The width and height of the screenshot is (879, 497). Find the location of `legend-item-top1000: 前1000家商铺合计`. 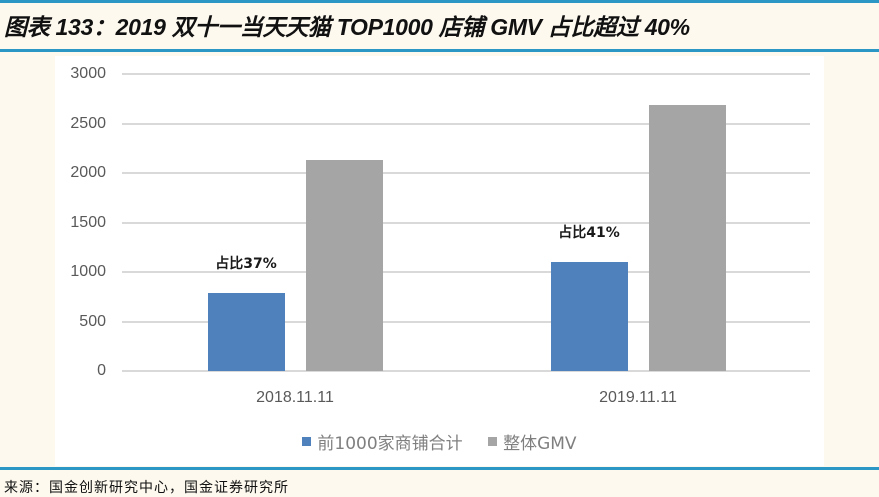

legend-item-top1000: 前1000家商铺合计 is located at coordinates (382, 441).